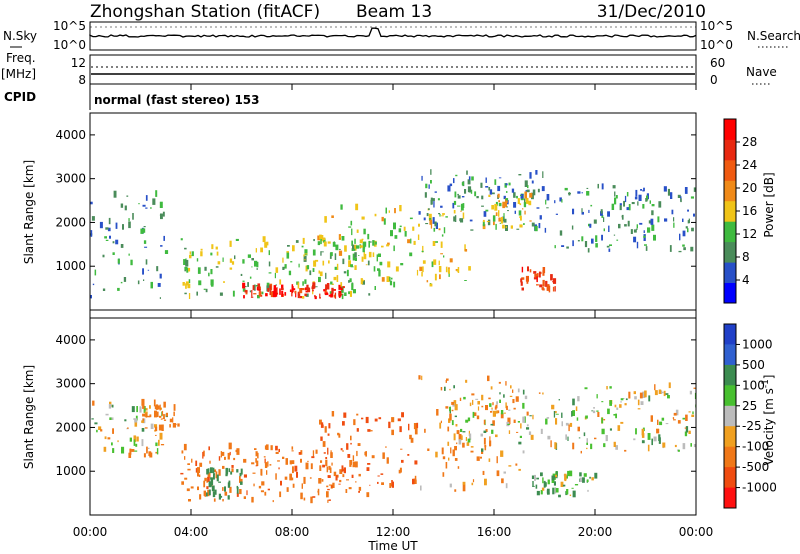 This screenshot has height=554, width=800. What do you see at coordinates (730, 129) in the screenshot?
I see `colorbar-cell` at bounding box center [730, 129].